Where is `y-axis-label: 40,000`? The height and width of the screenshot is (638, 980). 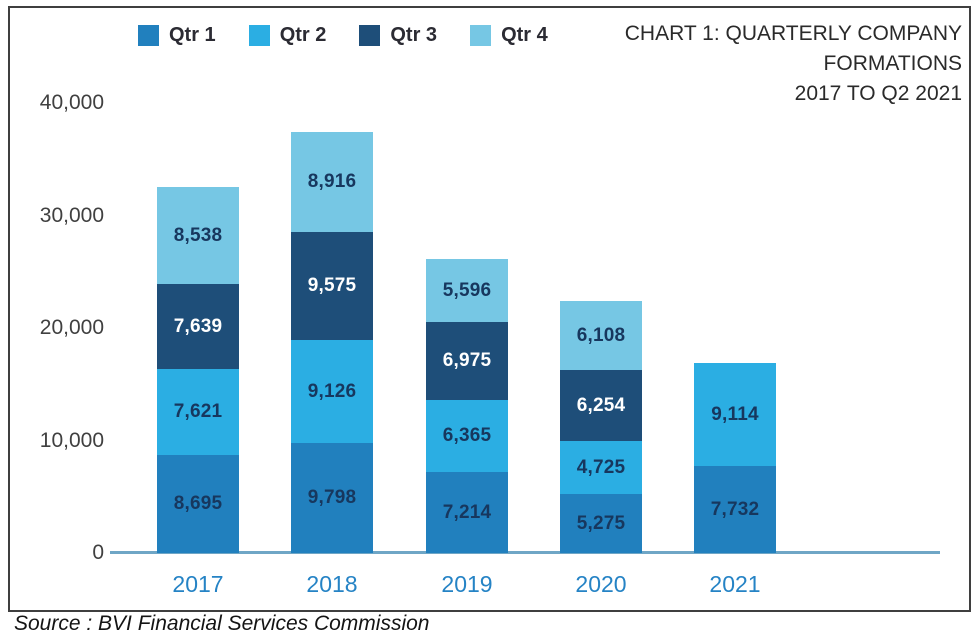
y-axis-label: 40,000 is located at coordinates (71, 102).